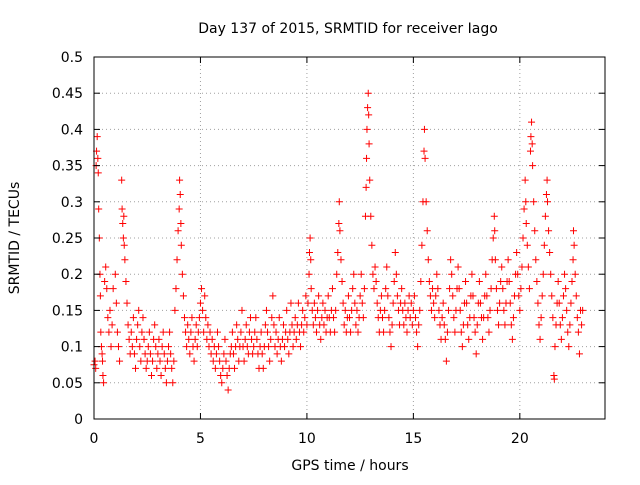 This screenshot has width=640, height=485. I want to click on y-tick-label: 0.4, so click(72, 130).